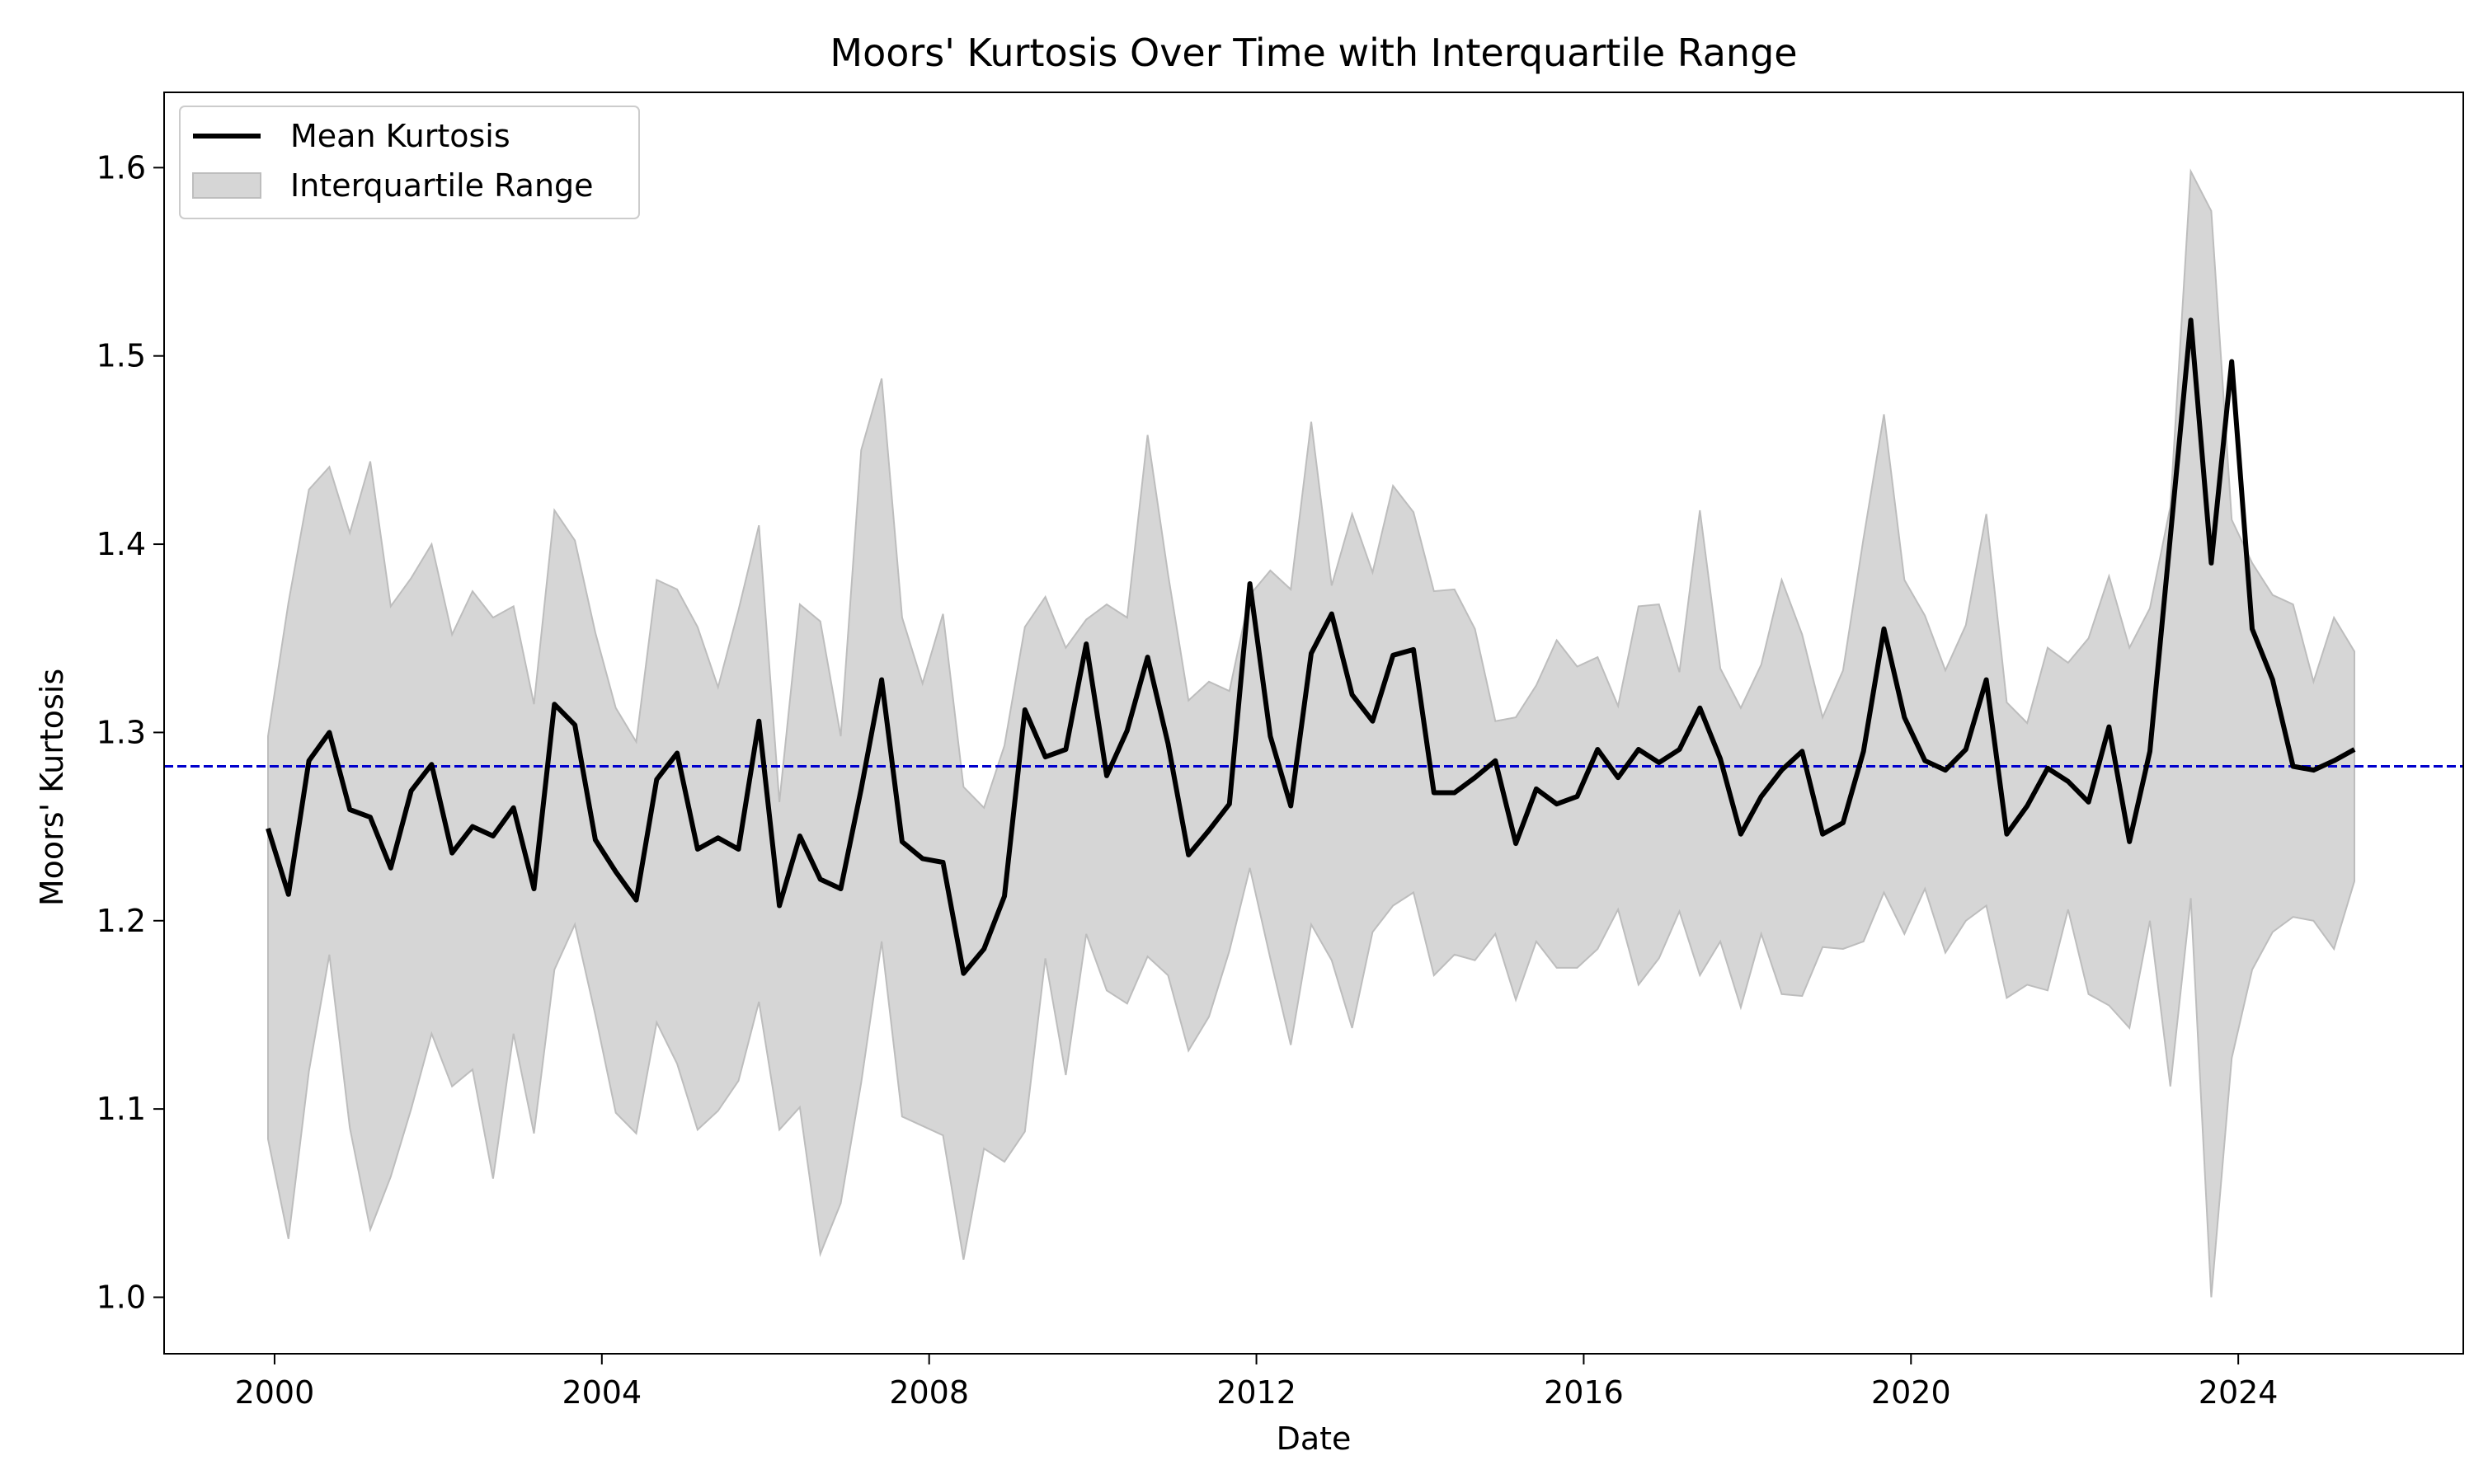 The image size is (2474, 1484). Describe the element at coordinates (121, 732) in the screenshot. I see `y-tick-label: 1.3` at that location.